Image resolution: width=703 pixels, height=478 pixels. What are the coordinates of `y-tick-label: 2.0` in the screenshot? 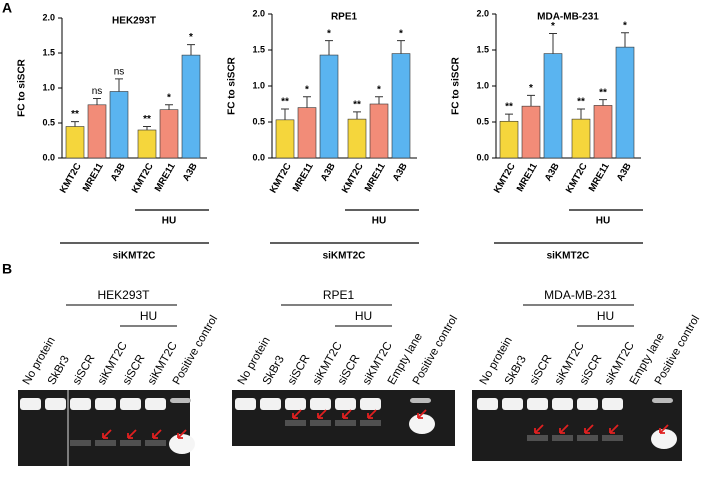 It's located at (482, 13).